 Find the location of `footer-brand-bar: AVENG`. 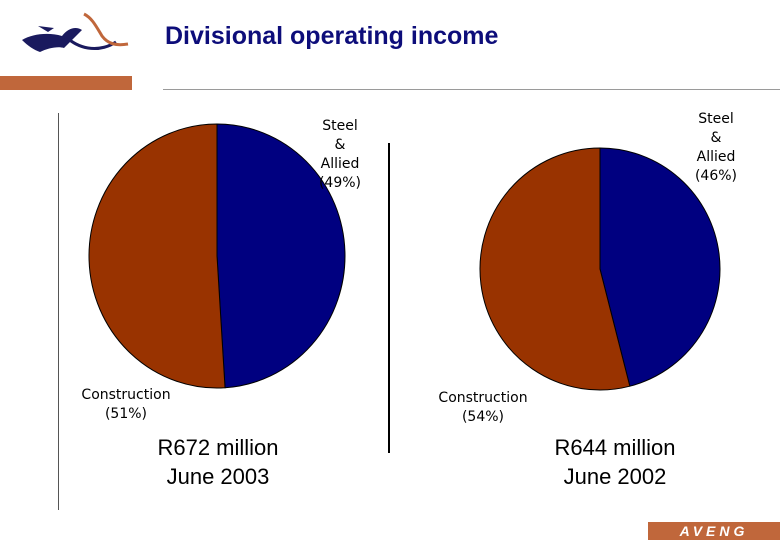

footer-brand-bar: AVENG is located at coordinates (714, 531).